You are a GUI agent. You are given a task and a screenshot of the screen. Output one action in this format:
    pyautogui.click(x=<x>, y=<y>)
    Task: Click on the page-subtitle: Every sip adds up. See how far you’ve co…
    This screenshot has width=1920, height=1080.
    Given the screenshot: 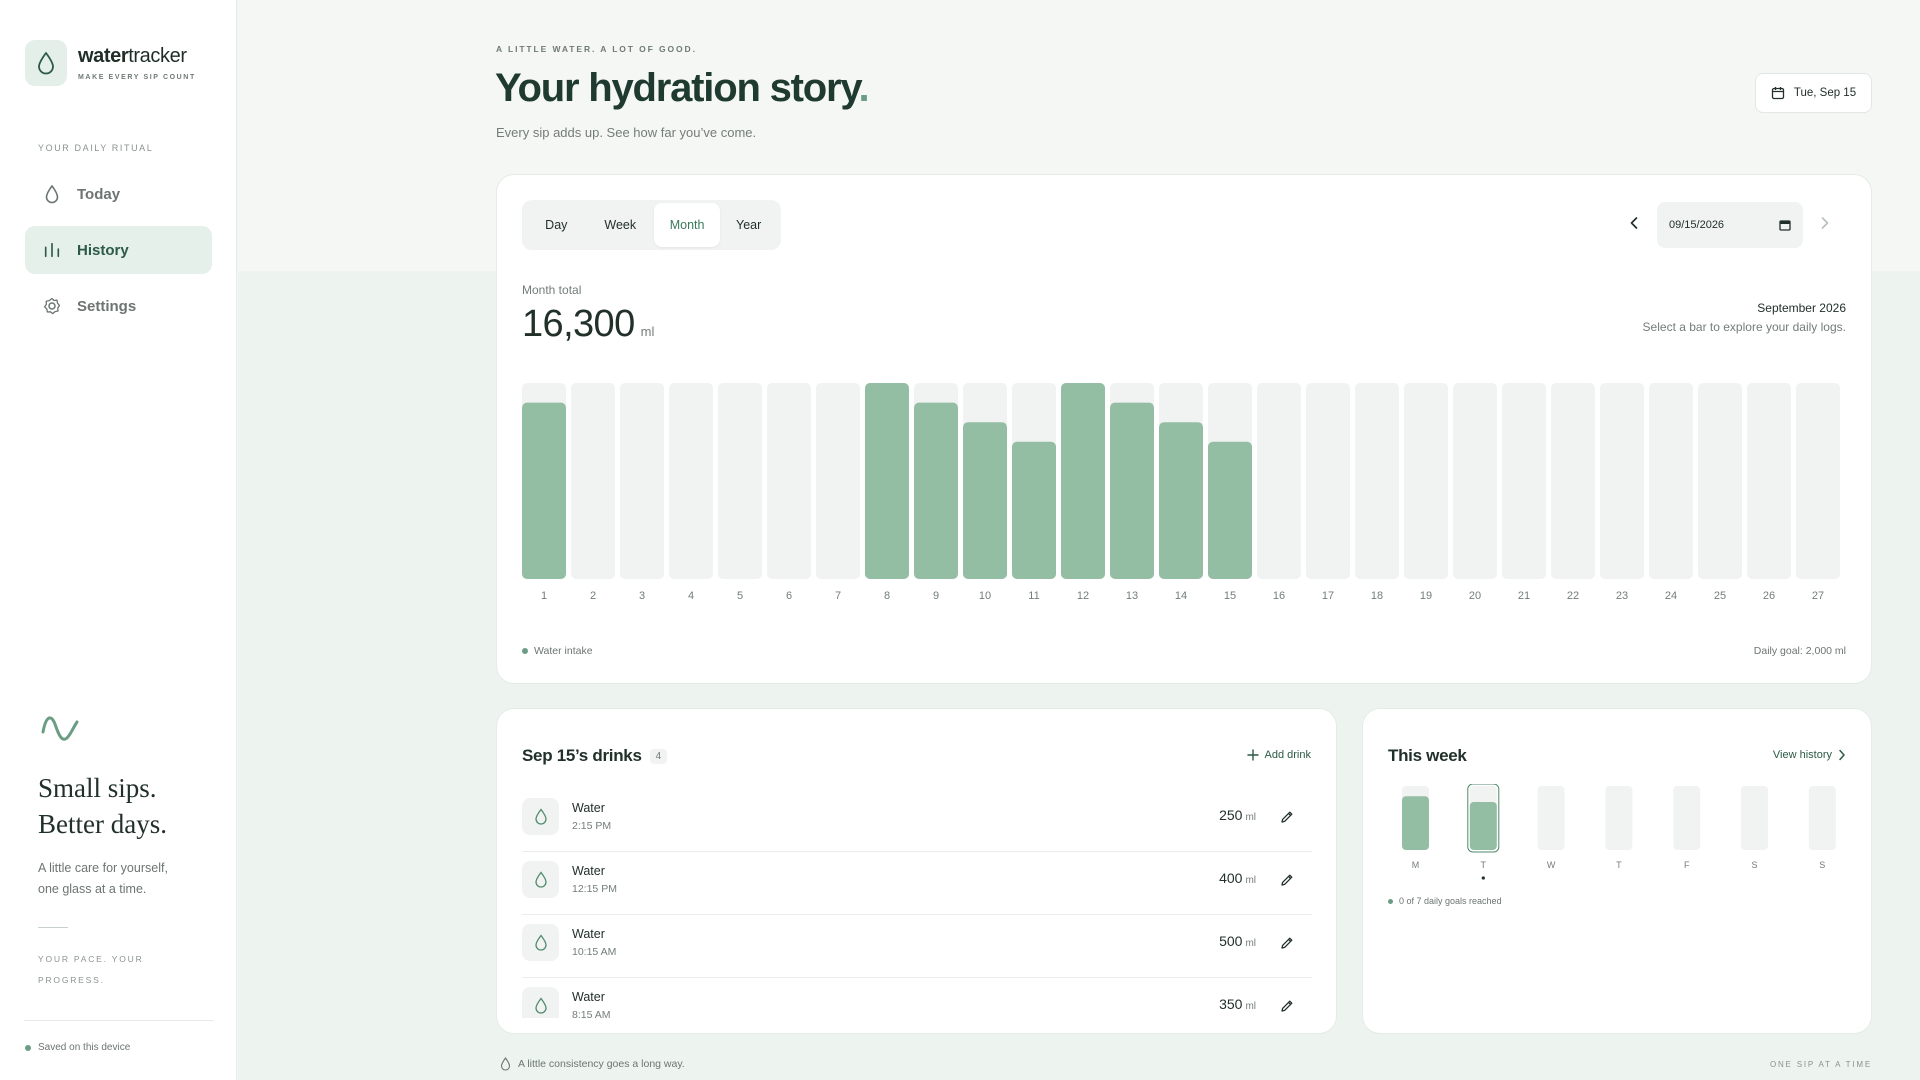 What is the action you would take?
    pyautogui.click(x=626, y=132)
    